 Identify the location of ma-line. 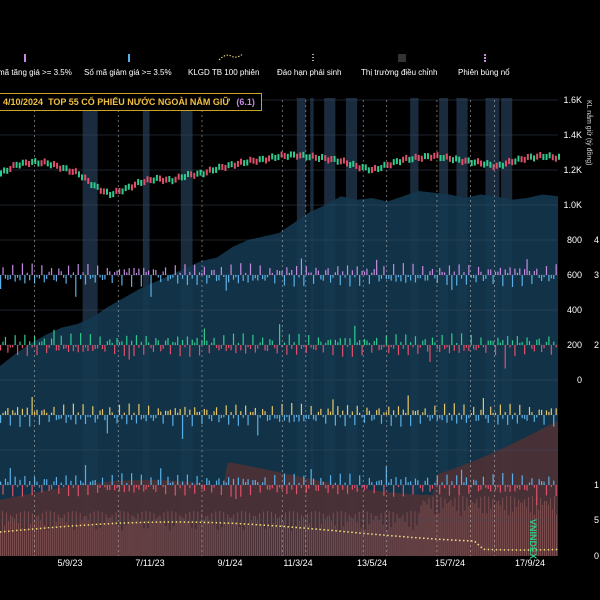
(279, 536).